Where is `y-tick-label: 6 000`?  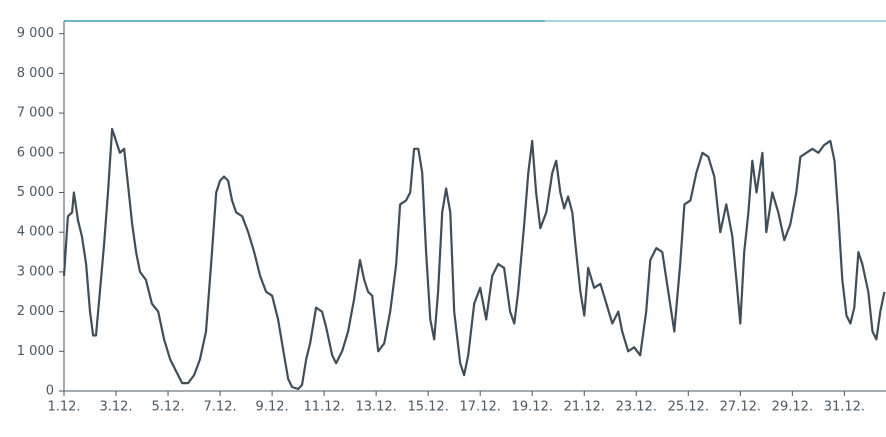 y-tick-label: 6 000 is located at coordinates (35, 152).